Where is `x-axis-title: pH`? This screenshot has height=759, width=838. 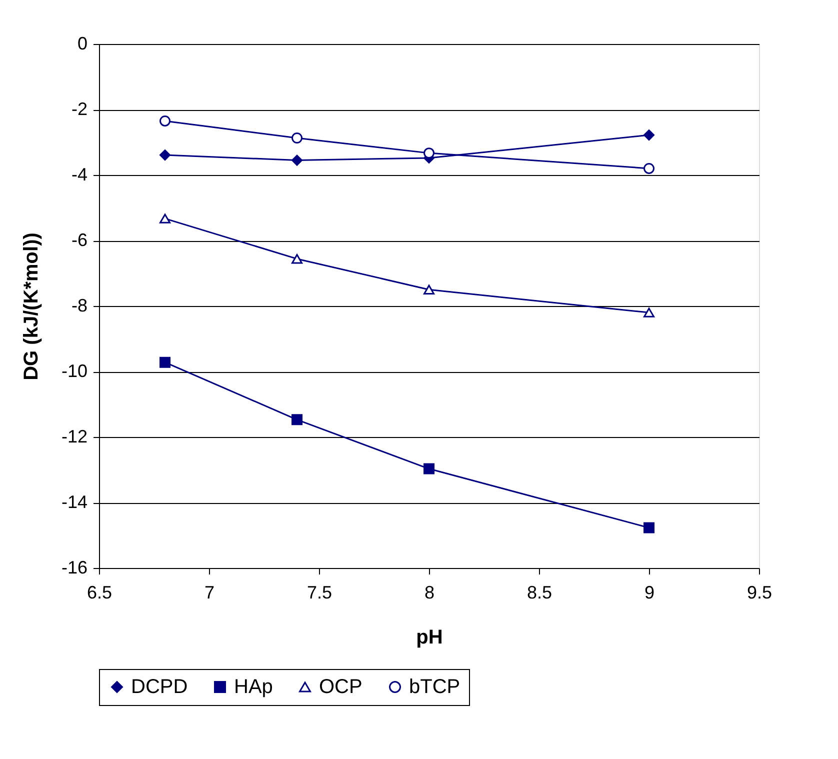 x-axis-title: pH is located at coordinates (429, 637).